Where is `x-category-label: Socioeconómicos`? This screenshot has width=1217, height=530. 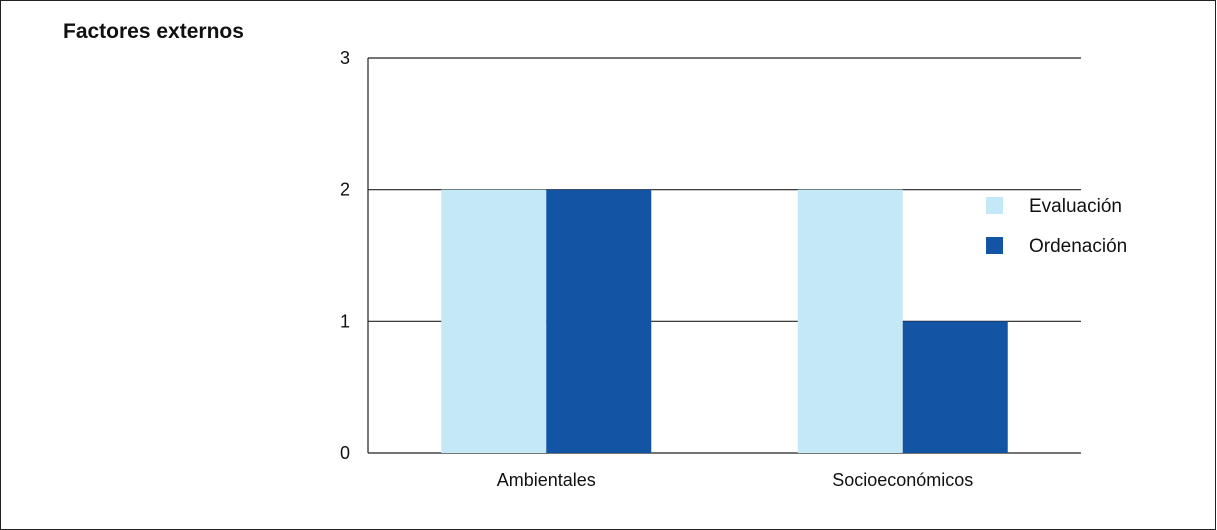 x-category-label: Socioeconómicos is located at coordinates (902, 480).